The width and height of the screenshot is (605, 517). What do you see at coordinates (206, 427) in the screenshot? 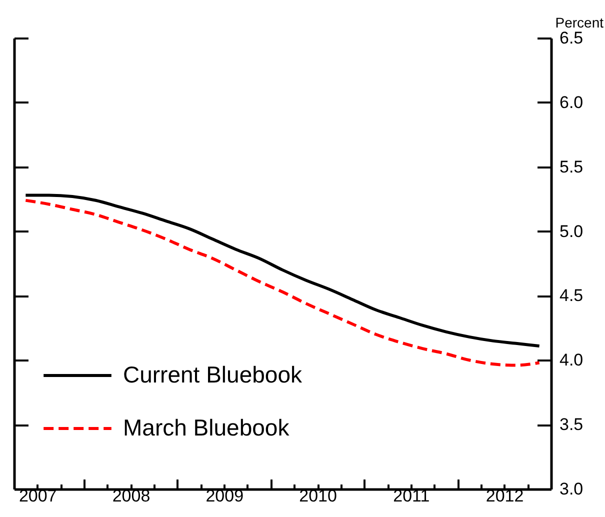
I see `legend-label: March Bluebook` at bounding box center [206, 427].